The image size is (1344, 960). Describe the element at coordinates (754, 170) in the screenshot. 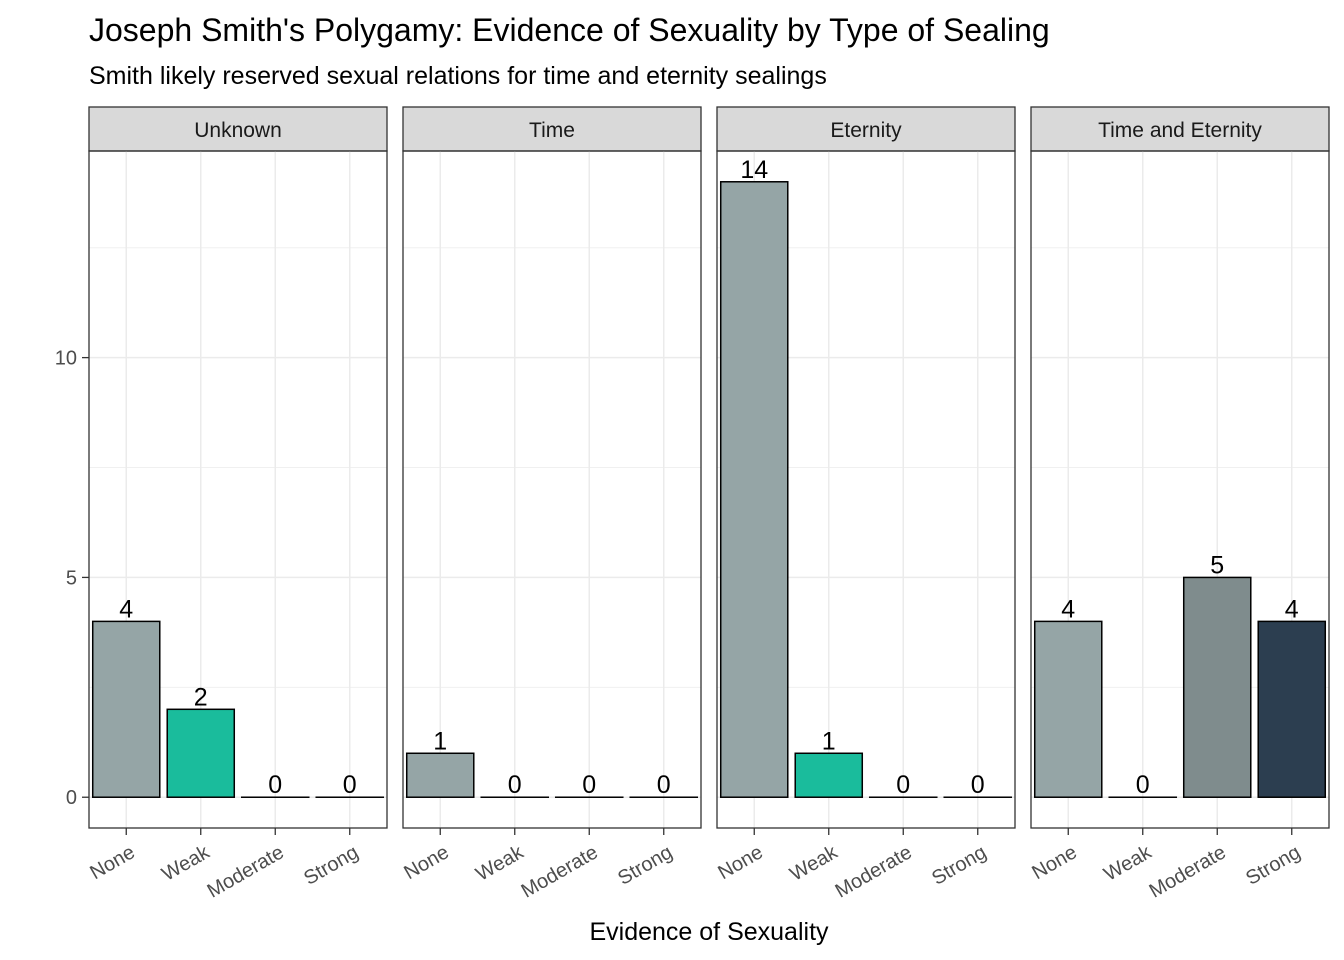

I see `bar-value-label: 14` at that location.